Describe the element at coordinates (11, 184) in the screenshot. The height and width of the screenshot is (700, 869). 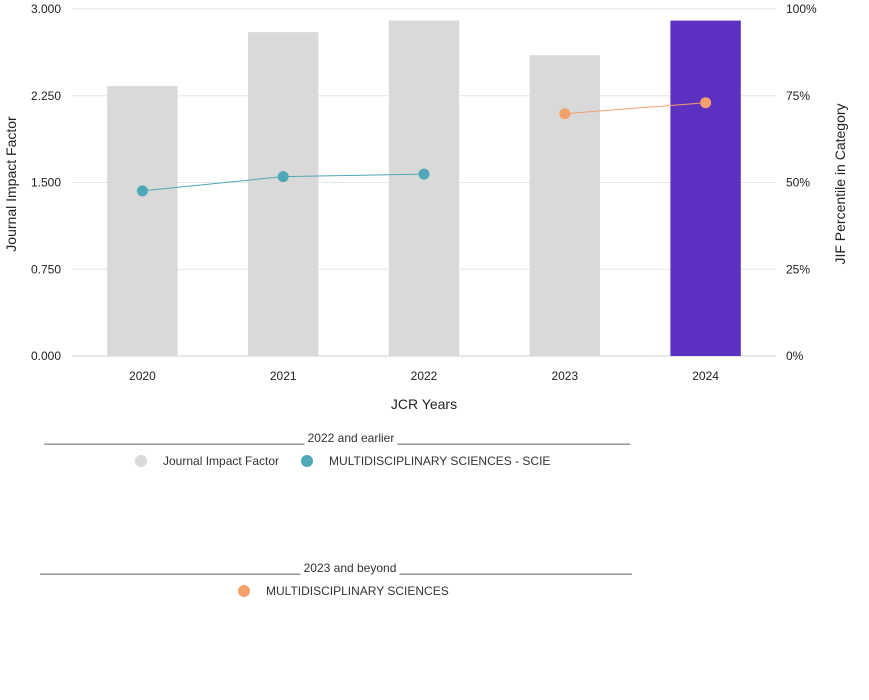
I see `y-axis-title: Journal Impact Factor` at that location.